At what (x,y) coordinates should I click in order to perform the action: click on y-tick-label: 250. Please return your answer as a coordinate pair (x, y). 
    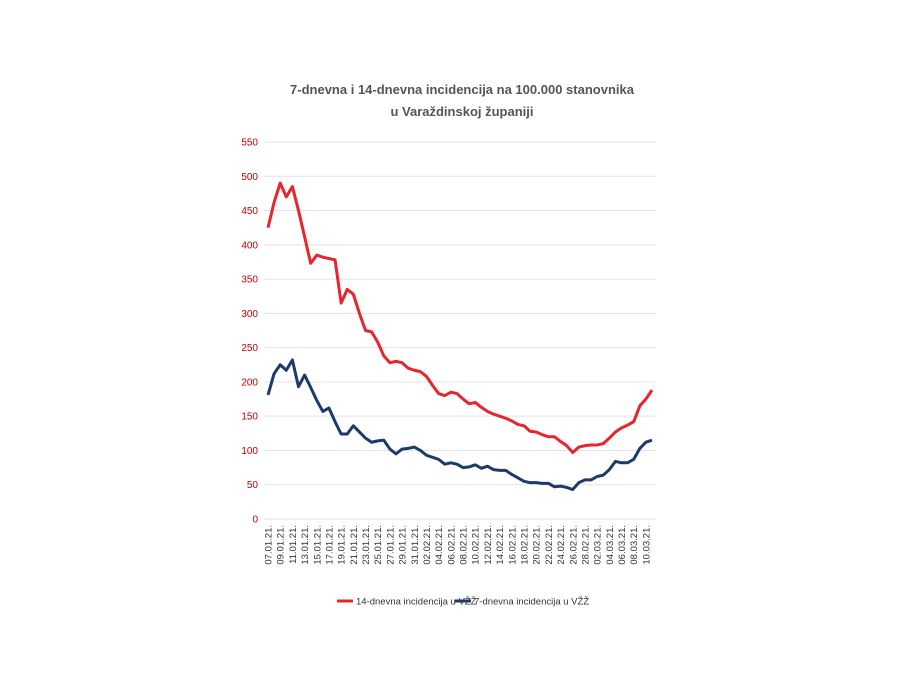
    Looking at the image, I should click on (249, 348).